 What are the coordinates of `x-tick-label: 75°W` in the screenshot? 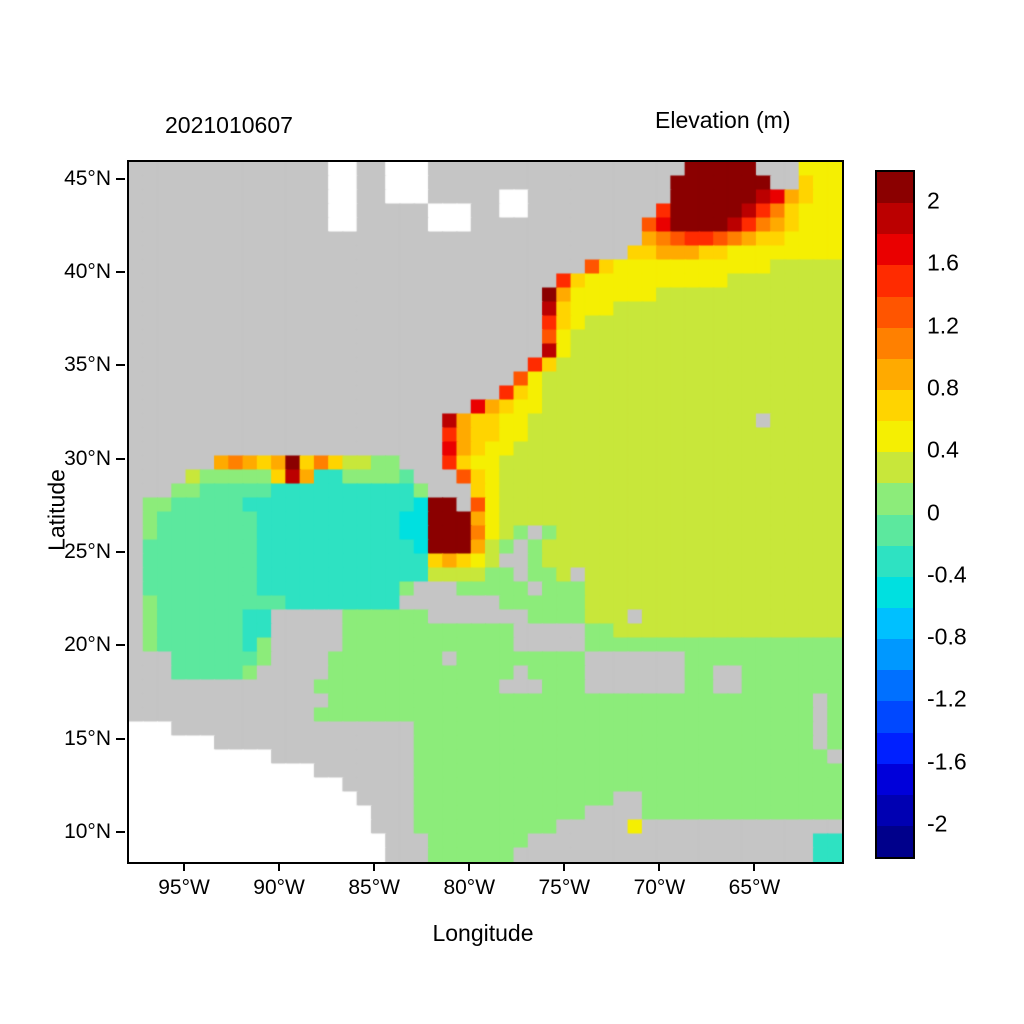 It's located at (564, 887).